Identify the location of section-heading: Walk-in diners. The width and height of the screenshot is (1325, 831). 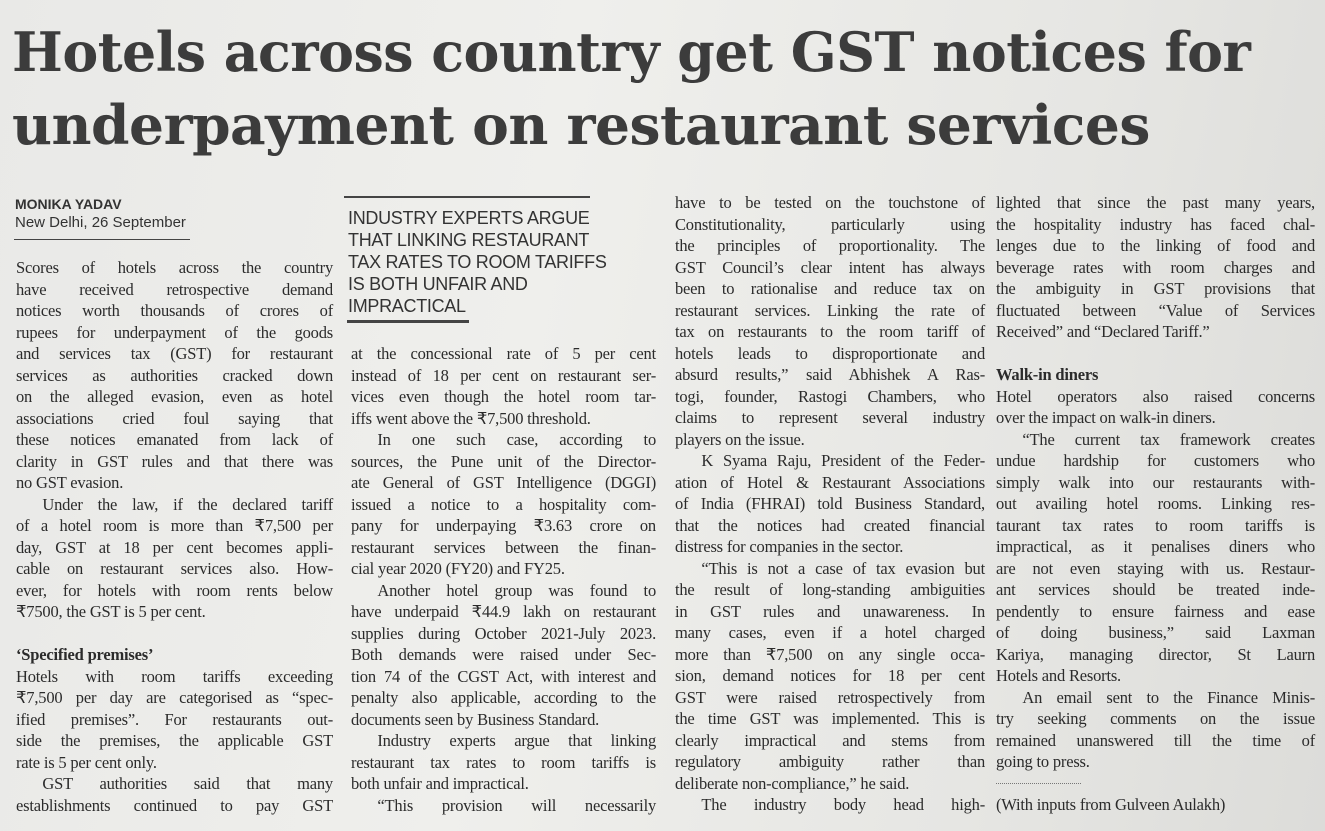
(1047, 374).